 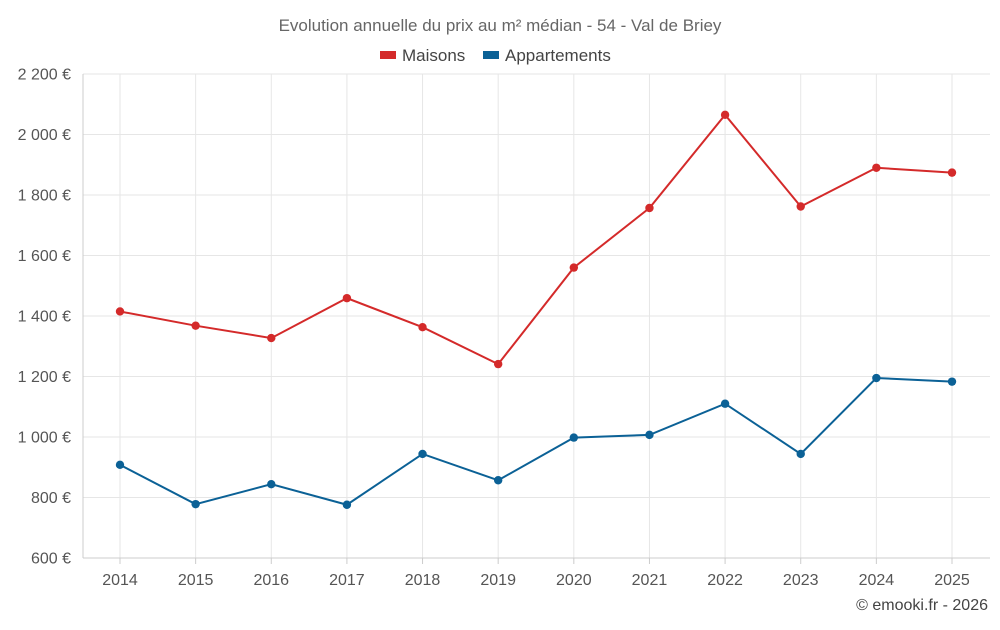 I want to click on x-tick-label: 2022, so click(x=725, y=580).